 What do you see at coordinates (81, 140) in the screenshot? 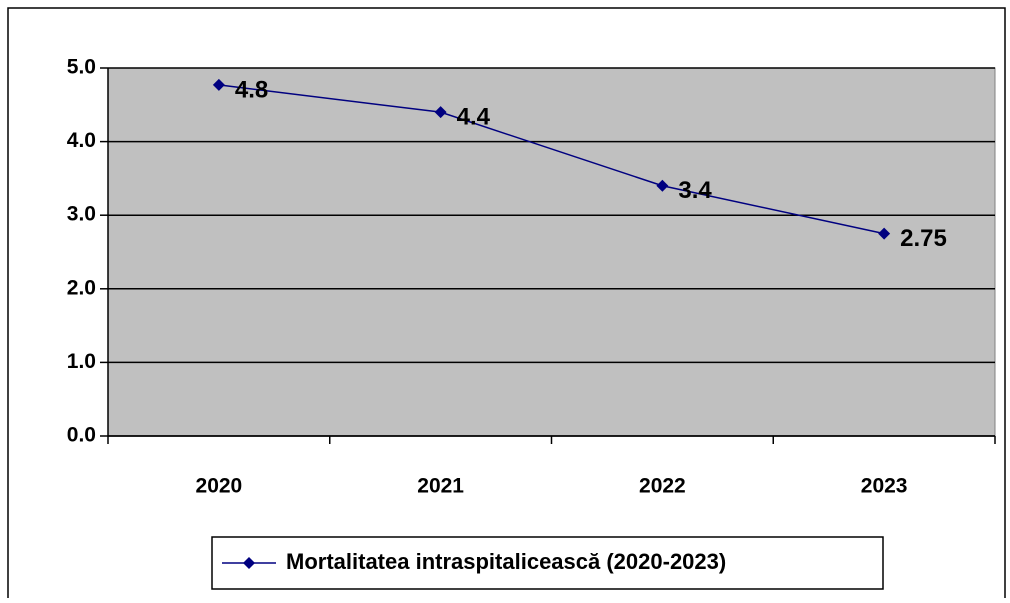
I see `y-tick-label: 4.0` at bounding box center [81, 140].